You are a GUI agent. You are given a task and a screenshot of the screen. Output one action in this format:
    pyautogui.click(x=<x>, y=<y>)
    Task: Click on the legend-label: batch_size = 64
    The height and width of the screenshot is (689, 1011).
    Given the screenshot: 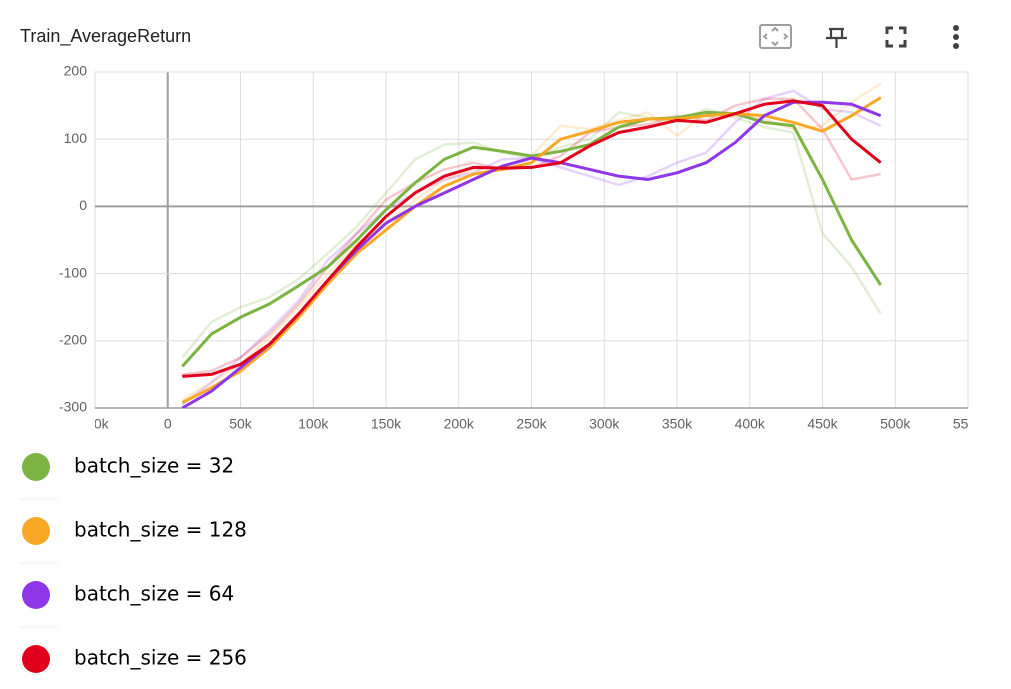 What is the action you would take?
    pyautogui.click(x=154, y=594)
    